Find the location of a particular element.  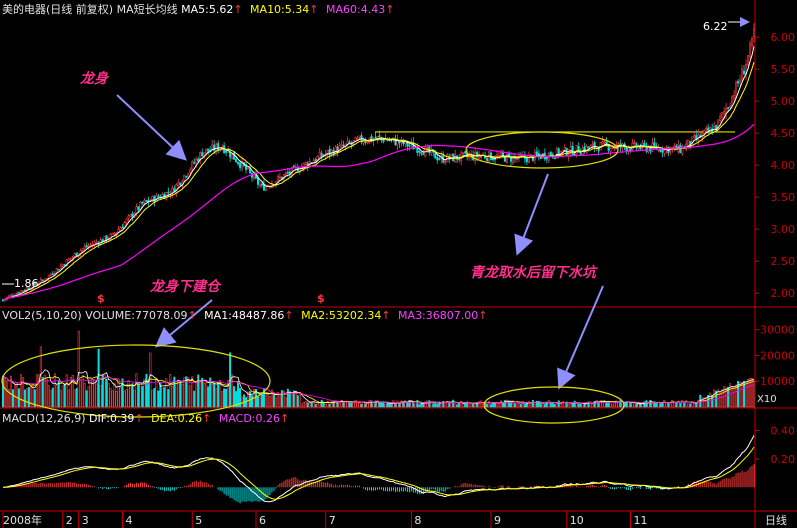

time-label-5: 6 is located at coordinates (262, 520).